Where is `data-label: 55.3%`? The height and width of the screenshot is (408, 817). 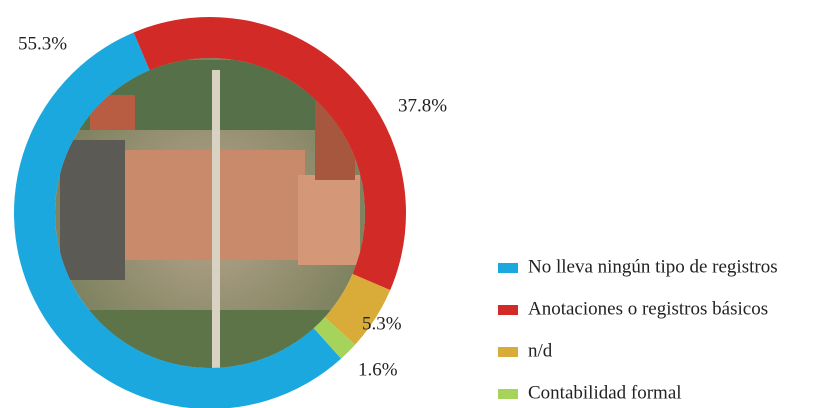 data-label: 55.3% is located at coordinates (42, 43).